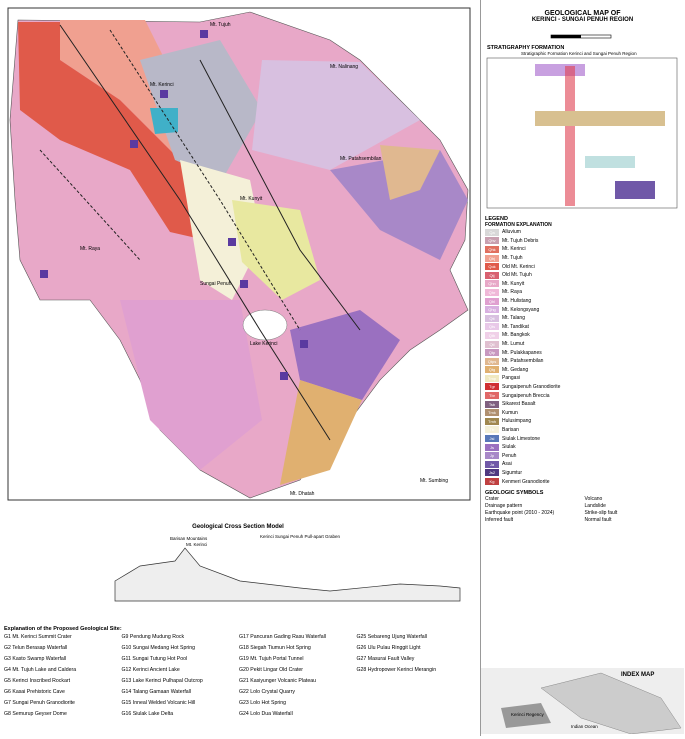 The width and height of the screenshot is (685, 739). Describe the element at coordinates (584, 473) in the screenshot. I see `legend-item: Js2 Sigumtur` at that location.